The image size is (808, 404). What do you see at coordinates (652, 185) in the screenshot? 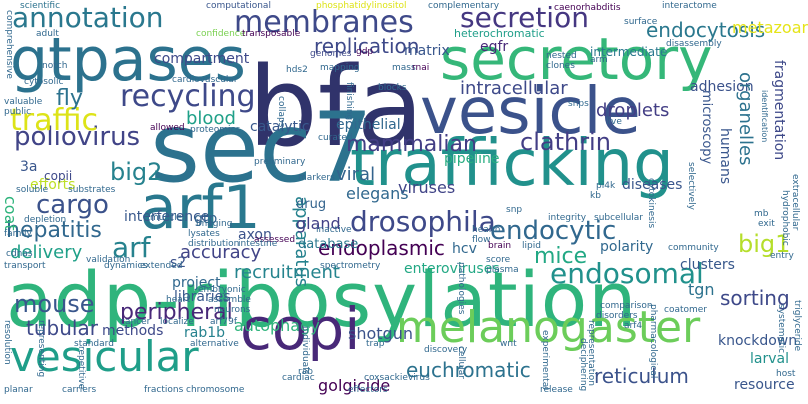
I see `word: diseases` at bounding box center [652, 185].